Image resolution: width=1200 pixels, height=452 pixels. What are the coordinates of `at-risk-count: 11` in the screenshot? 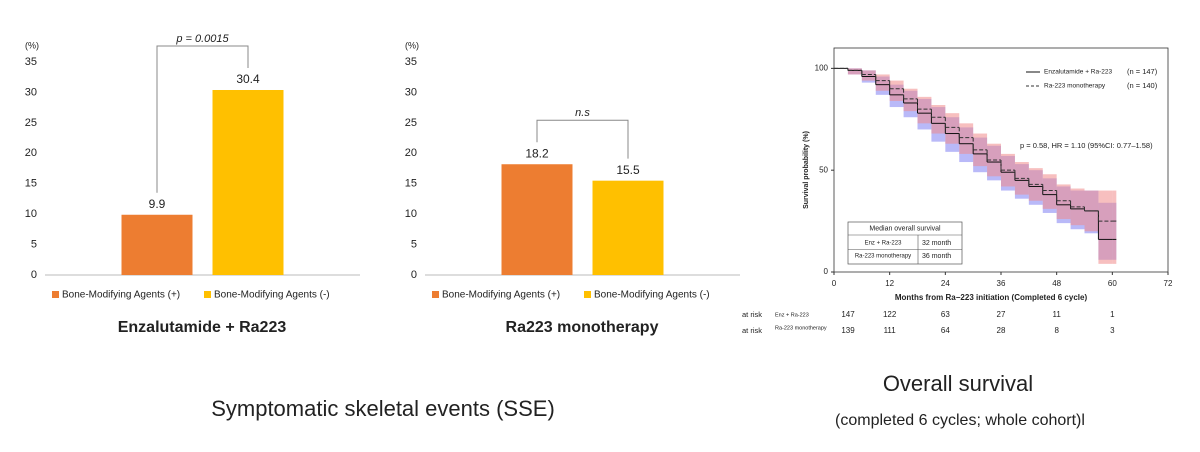 It's located at (1057, 314).